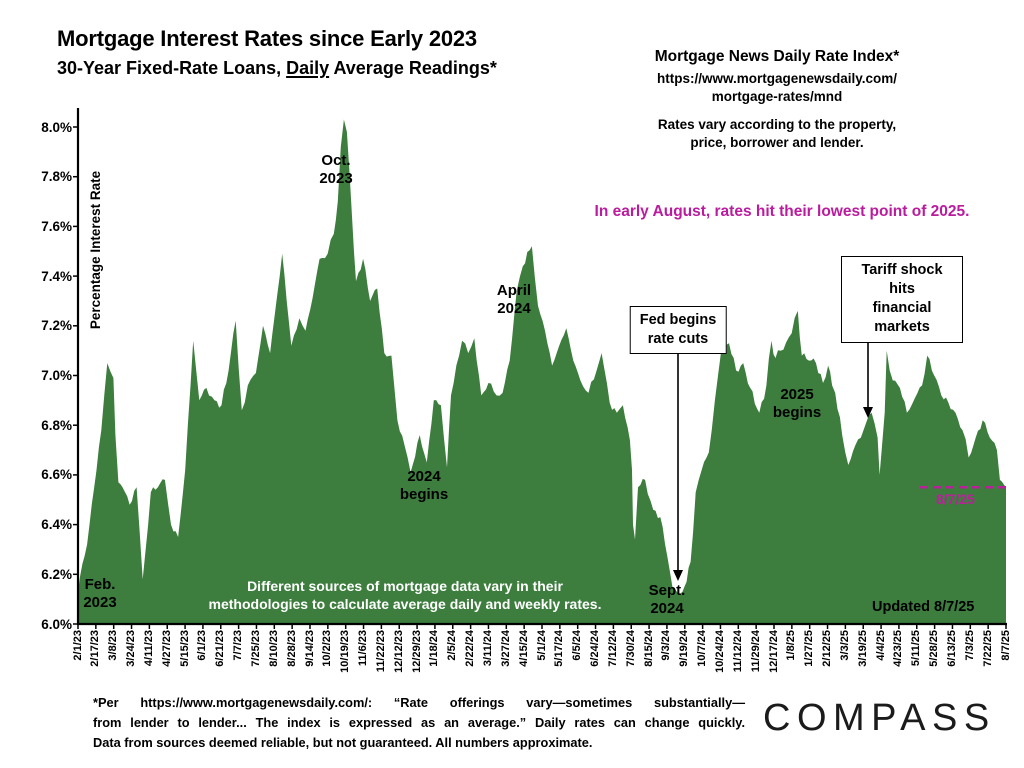 This screenshot has height=768, width=1024. What do you see at coordinates (987, 648) in the screenshot?
I see `x-tick-label: 7/22/25` at bounding box center [987, 648].